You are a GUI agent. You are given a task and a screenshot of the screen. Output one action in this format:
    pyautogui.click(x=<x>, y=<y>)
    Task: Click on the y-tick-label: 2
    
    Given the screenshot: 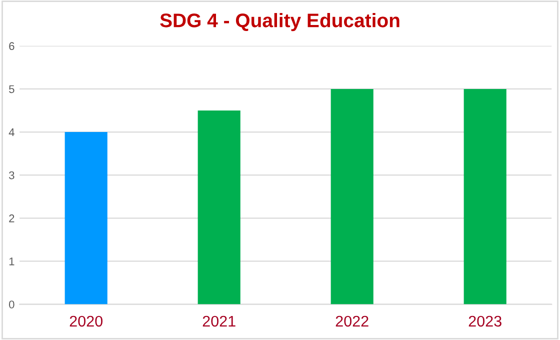 What is the action you would take?
    pyautogui.click(x=11, y=218)
    